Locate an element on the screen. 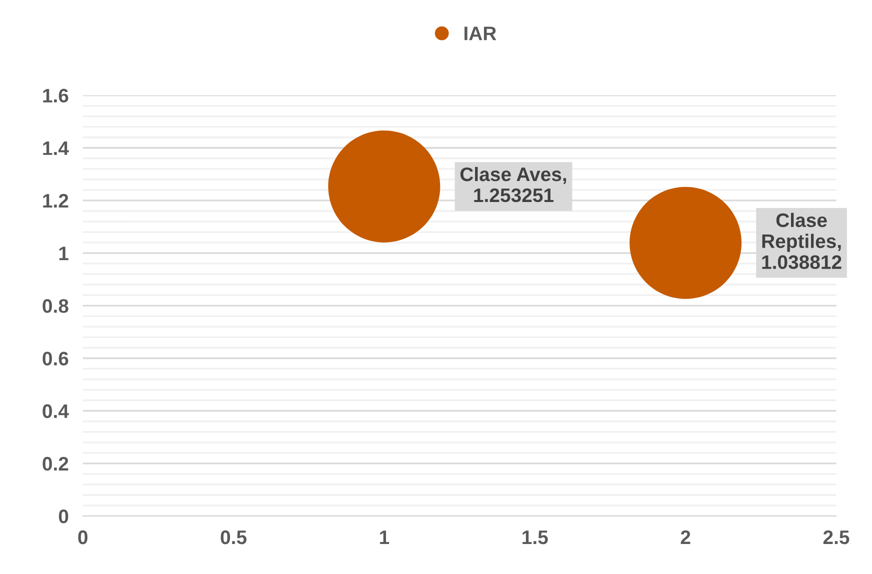 The image size is (872, 574). y-tick-label: 0.6 is located at coordinates (55, 359).